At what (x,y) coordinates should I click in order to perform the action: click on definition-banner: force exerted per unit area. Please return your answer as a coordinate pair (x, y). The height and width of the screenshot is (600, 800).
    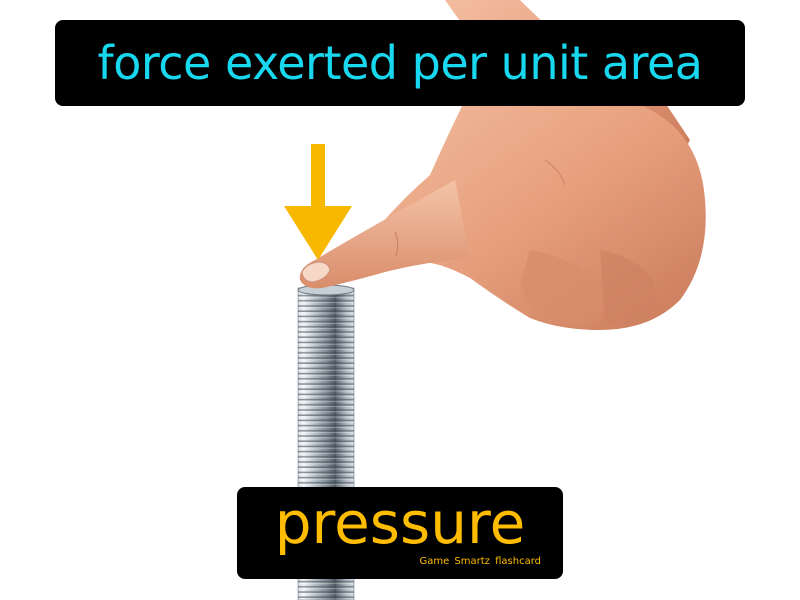
    Looking at the image, I should click on (400, 63).